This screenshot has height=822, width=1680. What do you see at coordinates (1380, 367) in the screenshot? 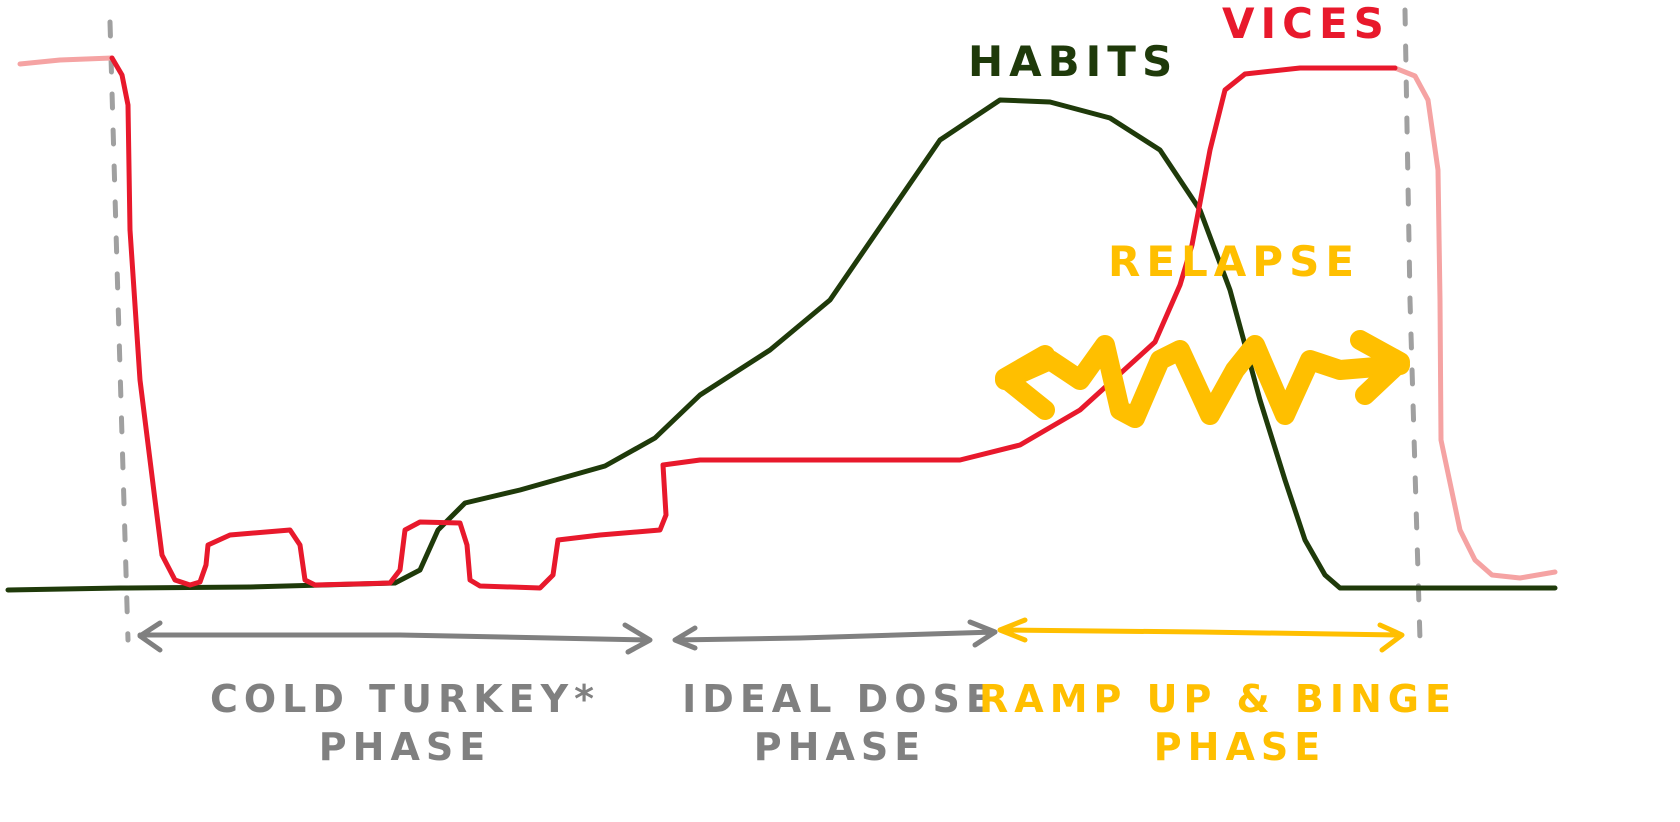
I see `relapse-arrowhead-right` at bounding box center [1380, 367].